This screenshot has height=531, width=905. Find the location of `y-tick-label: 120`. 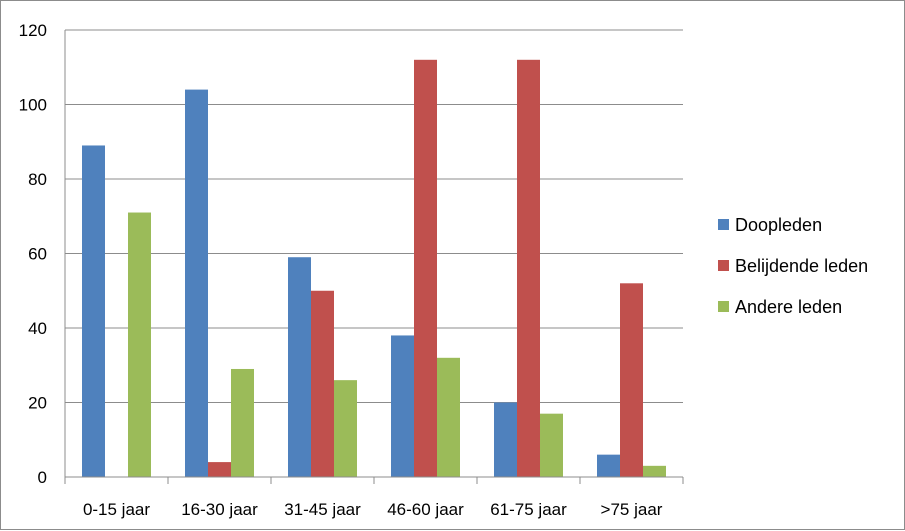

y-tick-label: 120 is located at coordinates (33, 30).